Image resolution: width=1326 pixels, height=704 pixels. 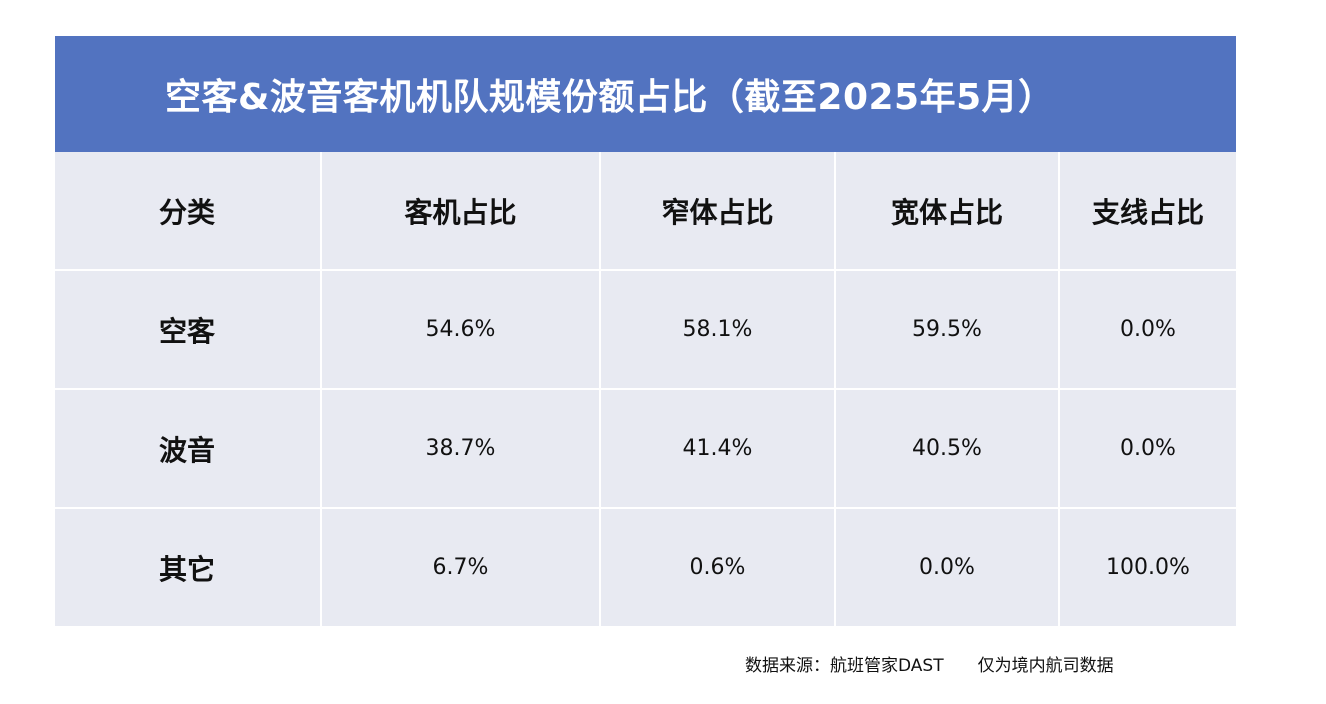 What do you see at coordinates (844, 666) in the screenshot?
I see `source-note: 数据来源：航班管家DAST` at bounding box center [844, 666].